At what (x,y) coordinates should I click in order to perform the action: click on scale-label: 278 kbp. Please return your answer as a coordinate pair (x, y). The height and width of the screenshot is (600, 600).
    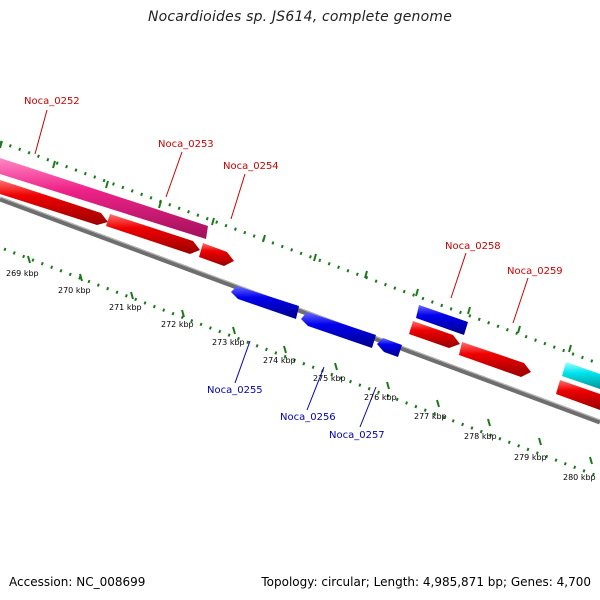
    Looking at the image, I should click on (480, 436).